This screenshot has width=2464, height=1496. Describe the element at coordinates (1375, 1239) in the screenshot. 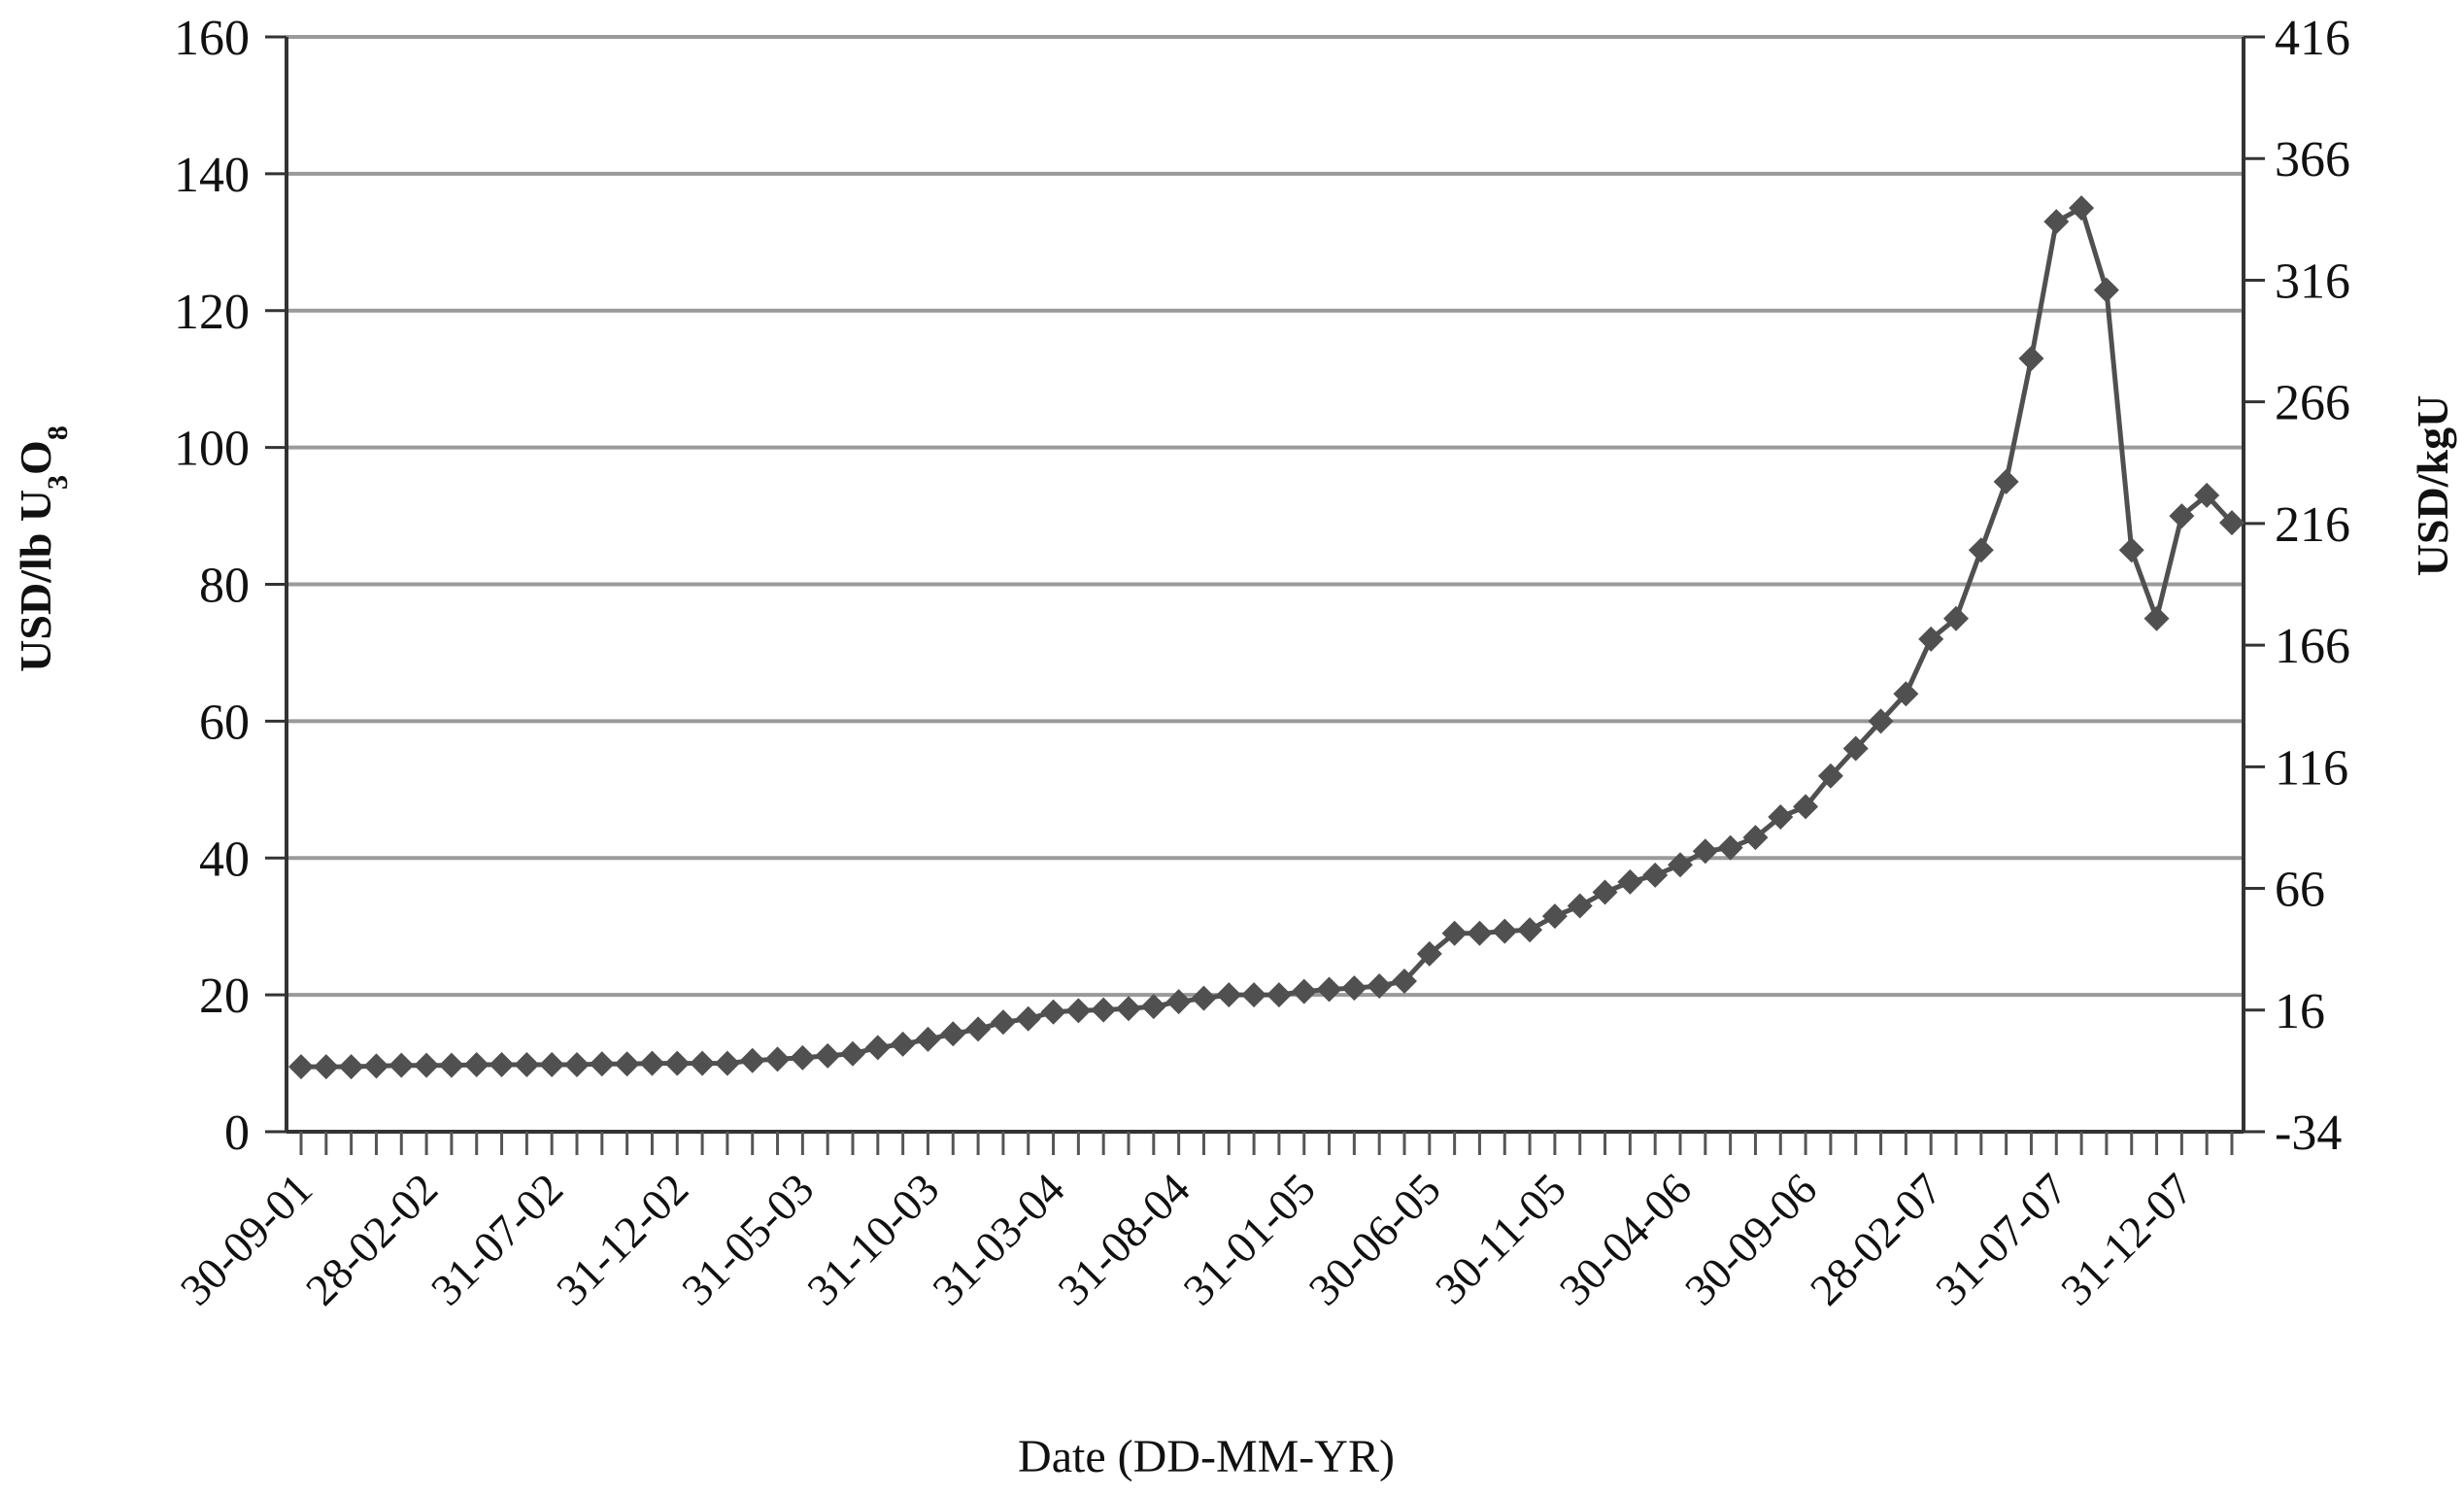

I see `x-tick-label: 30-06-05` at that location.